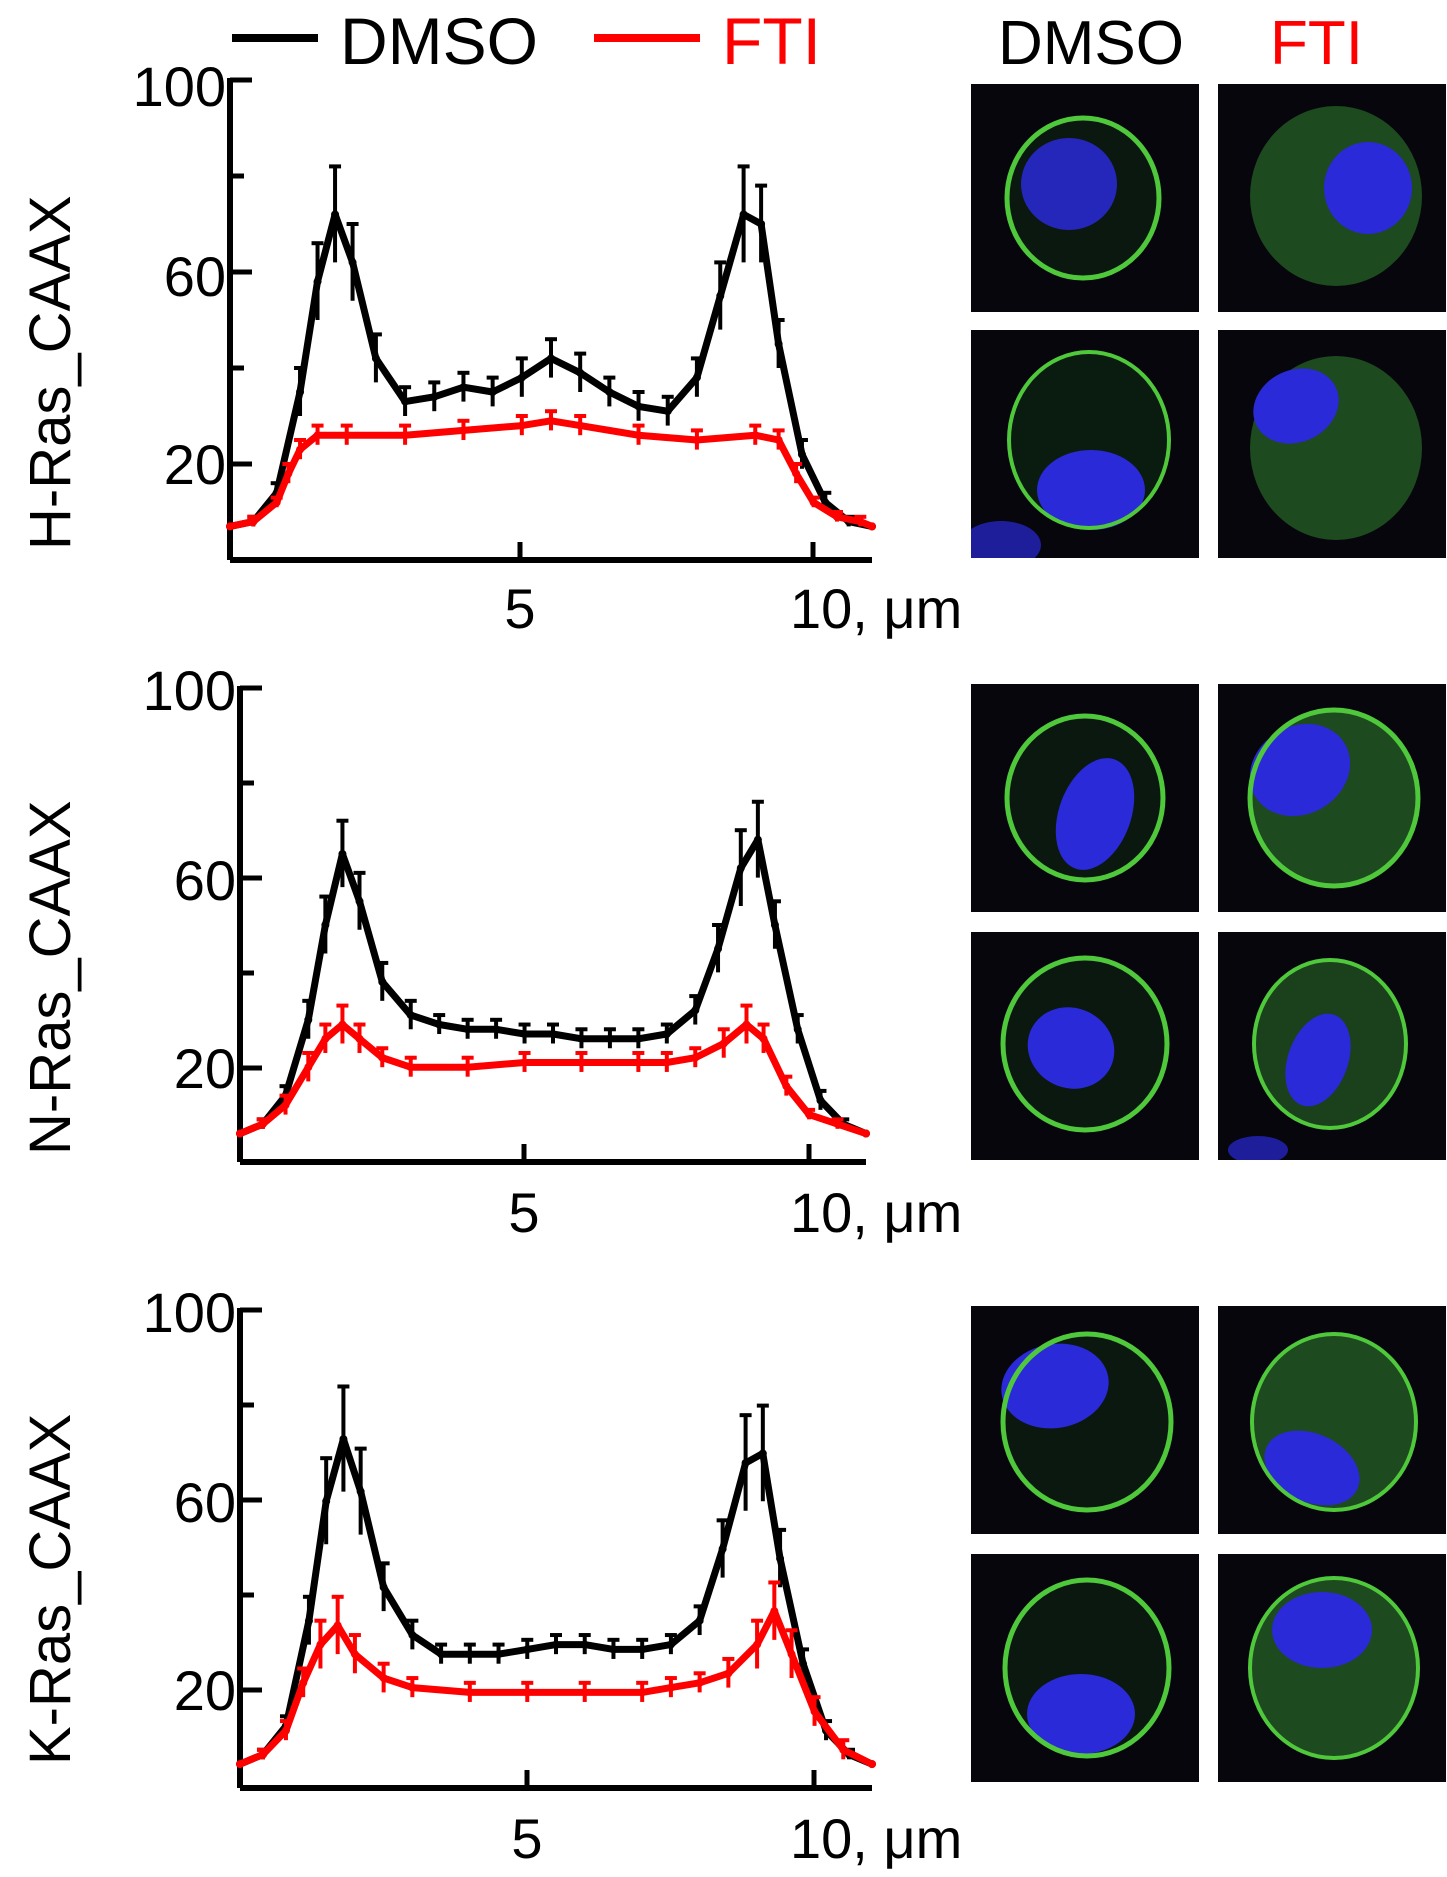  I want to click on micrograph-header: DMSO FTI, so click(1180, 43).